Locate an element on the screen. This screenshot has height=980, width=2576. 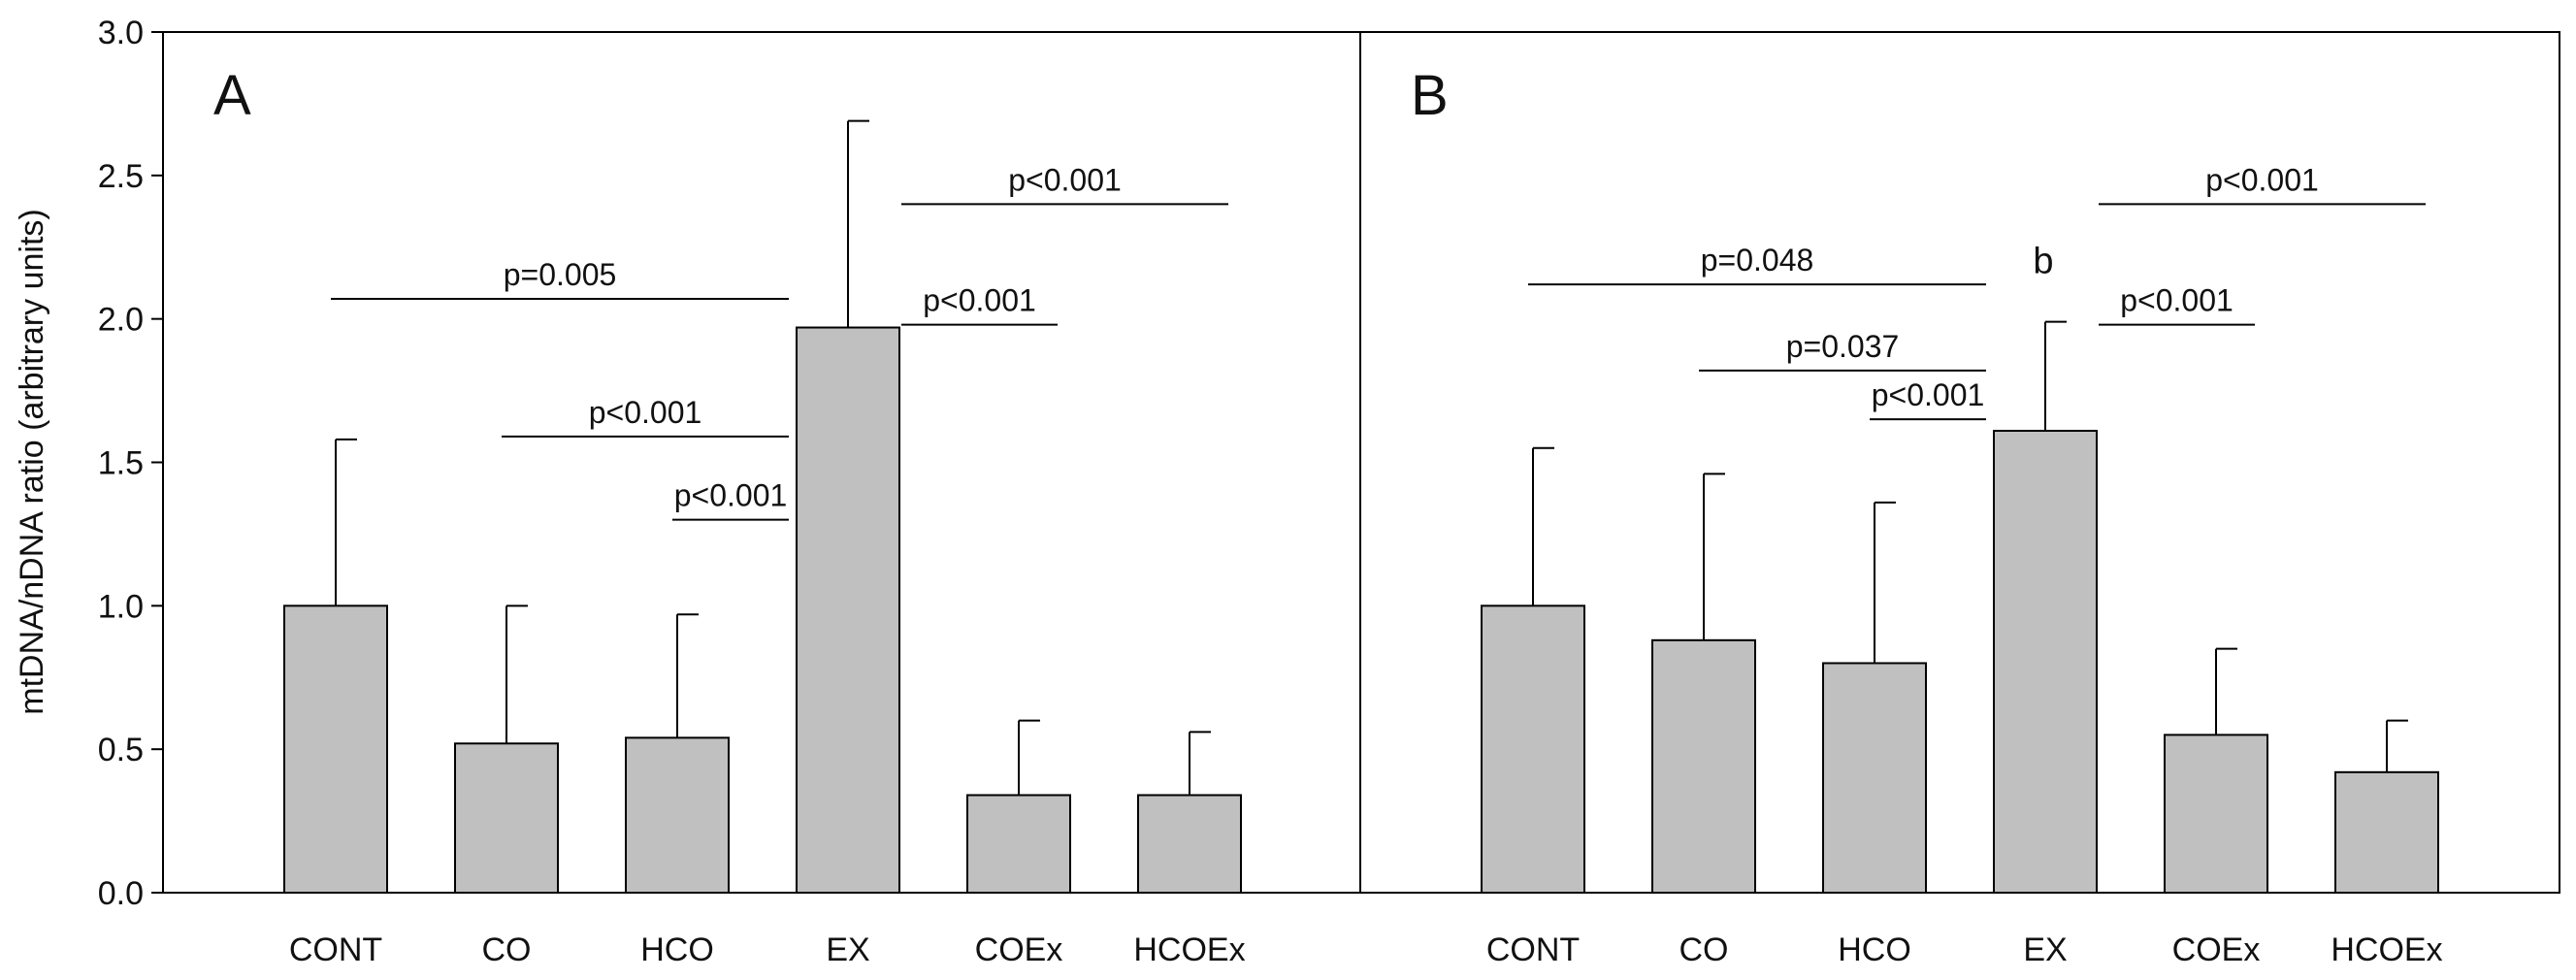
y-tick-label: 2.0 is located at coordinates (121, 320).